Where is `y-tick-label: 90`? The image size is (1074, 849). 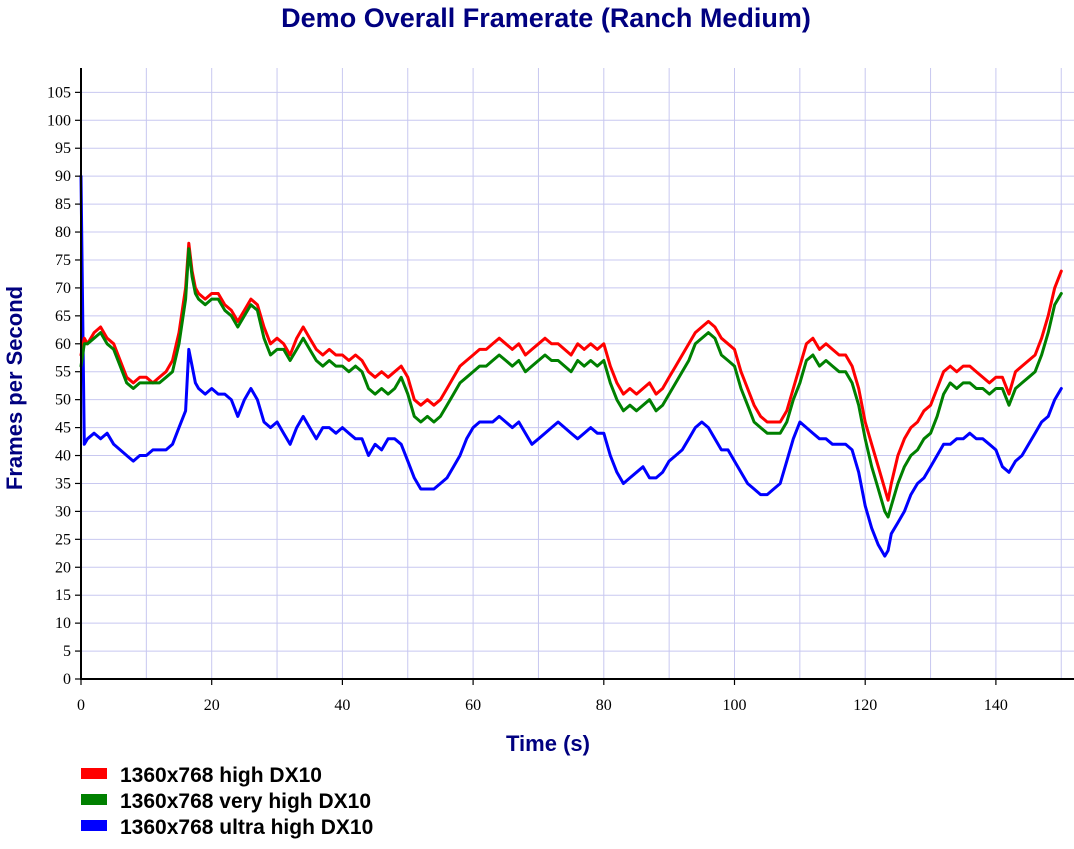 y-tick-label: 90 is located at coordinates (63, 176).